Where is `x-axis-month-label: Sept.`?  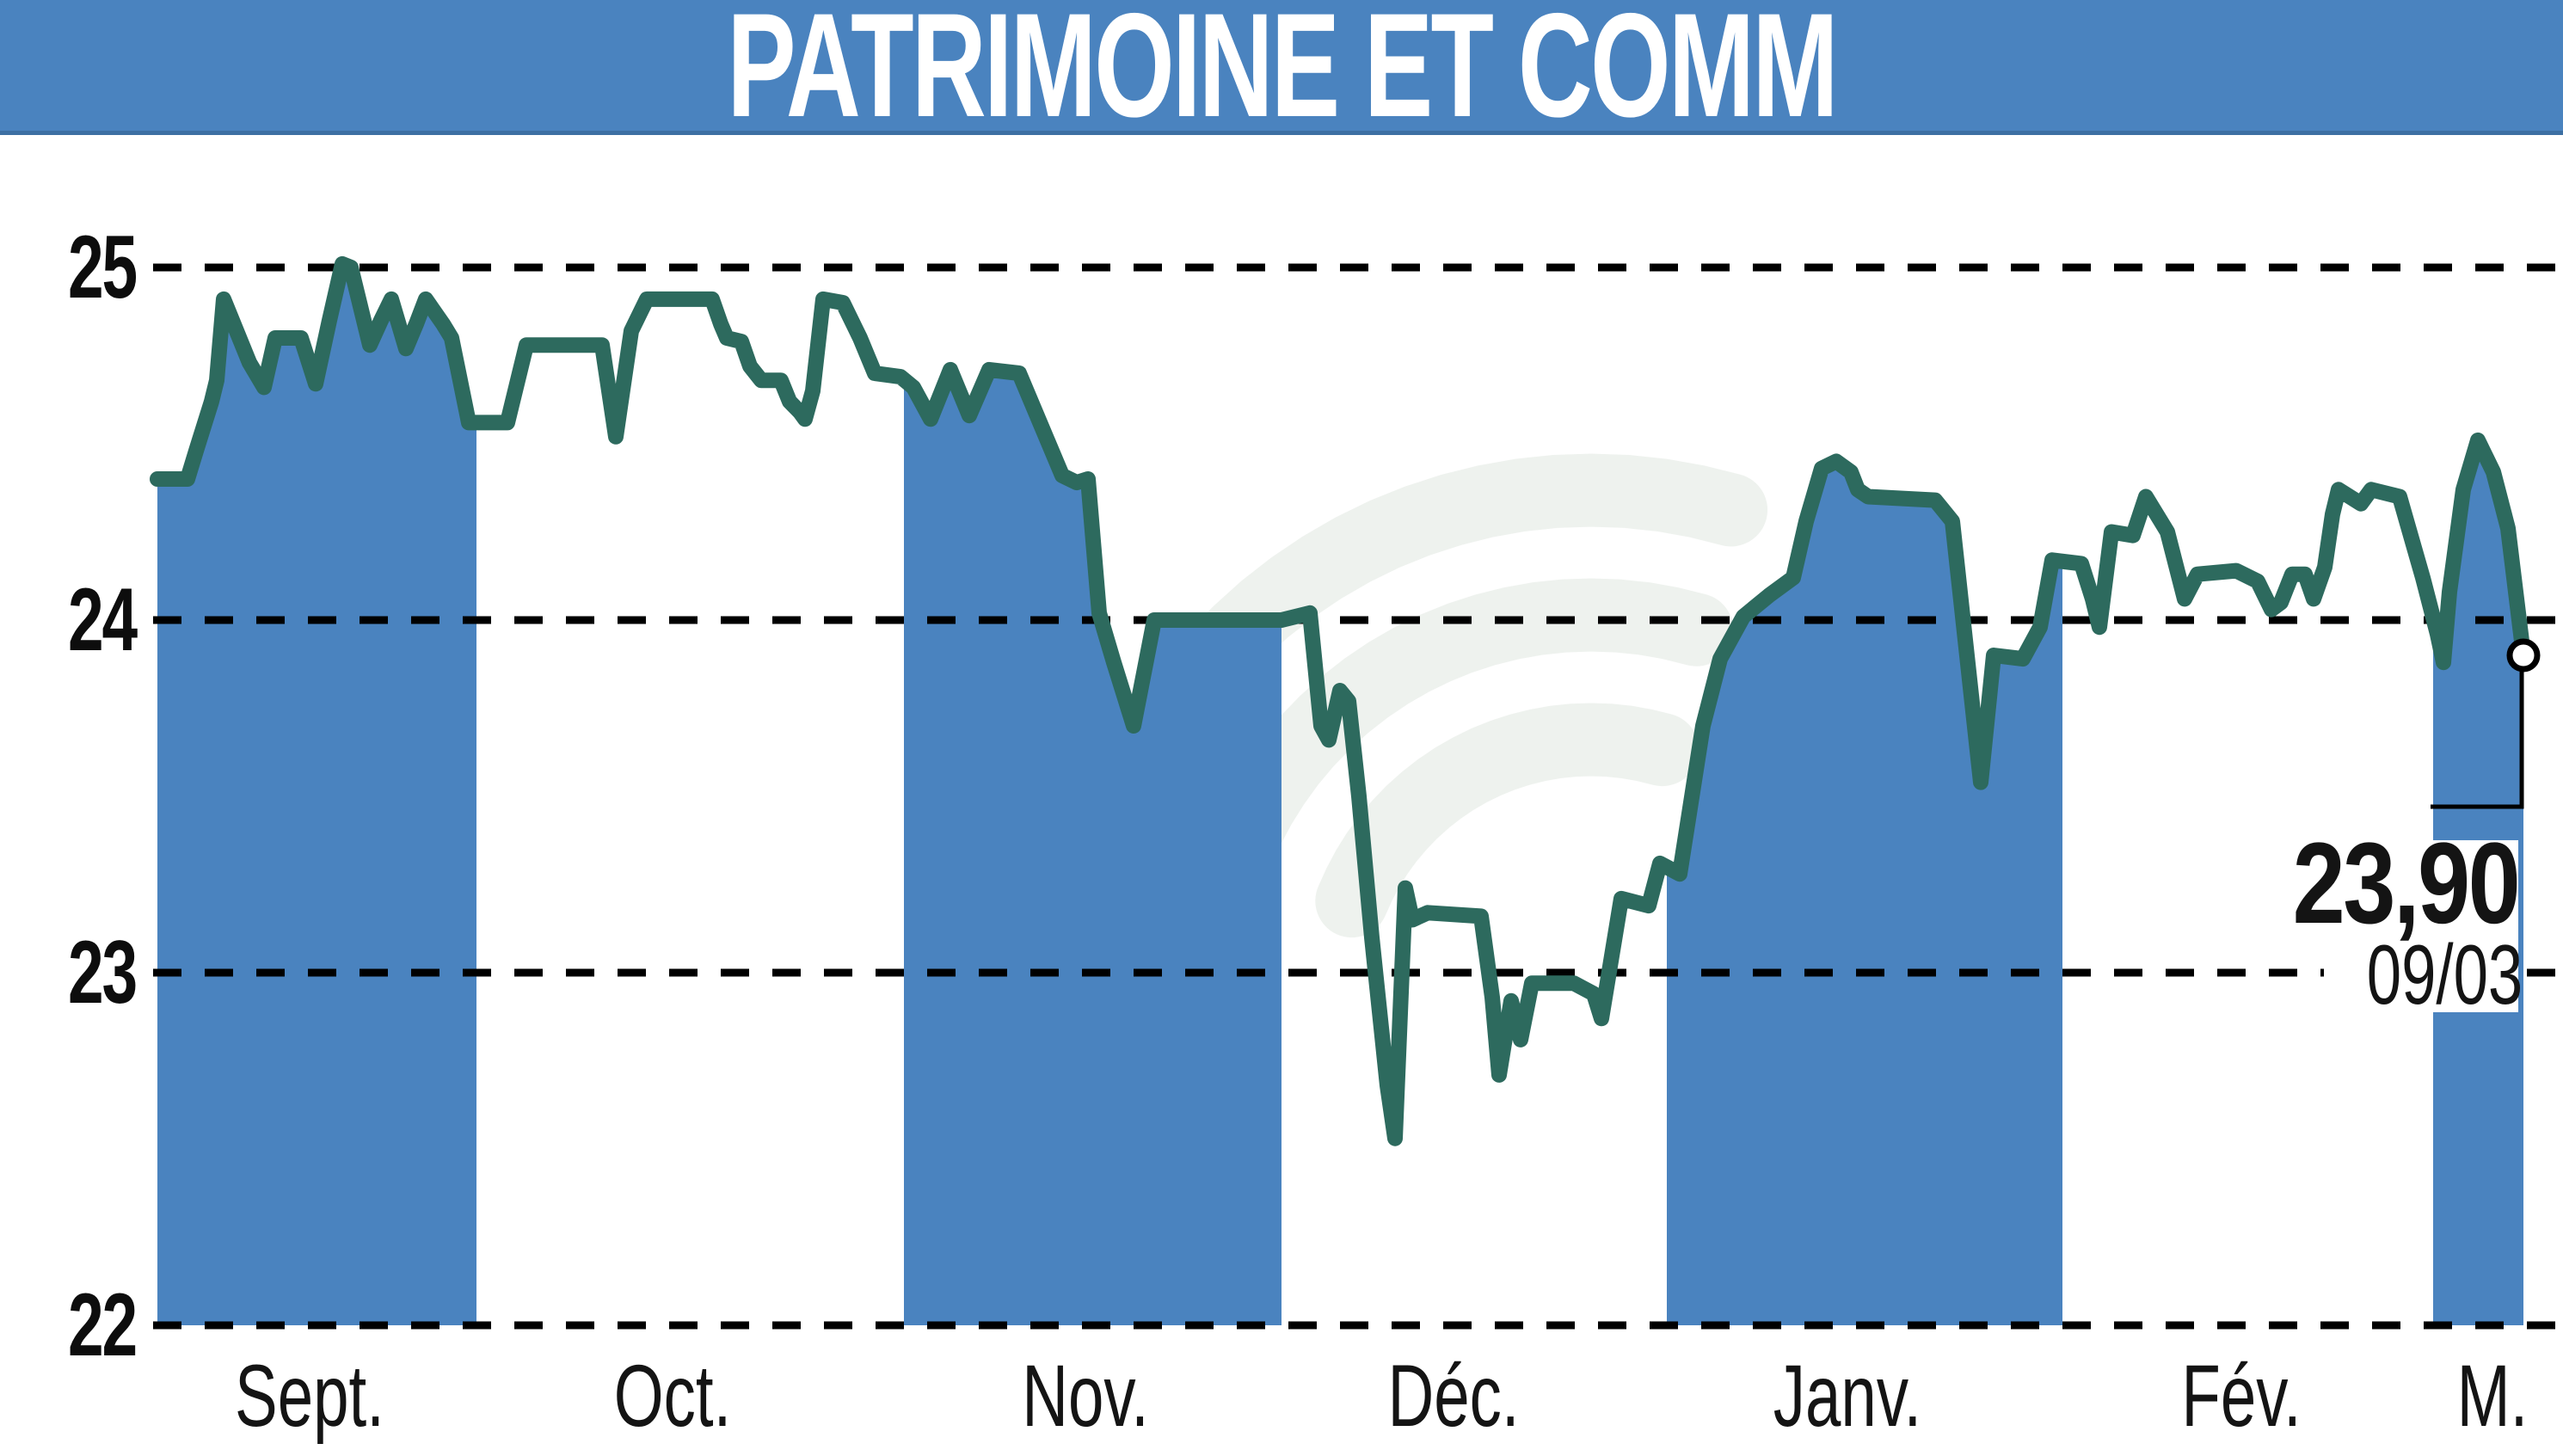 x-axis-month-label: Sept. is located at coordinates (309, 1396).